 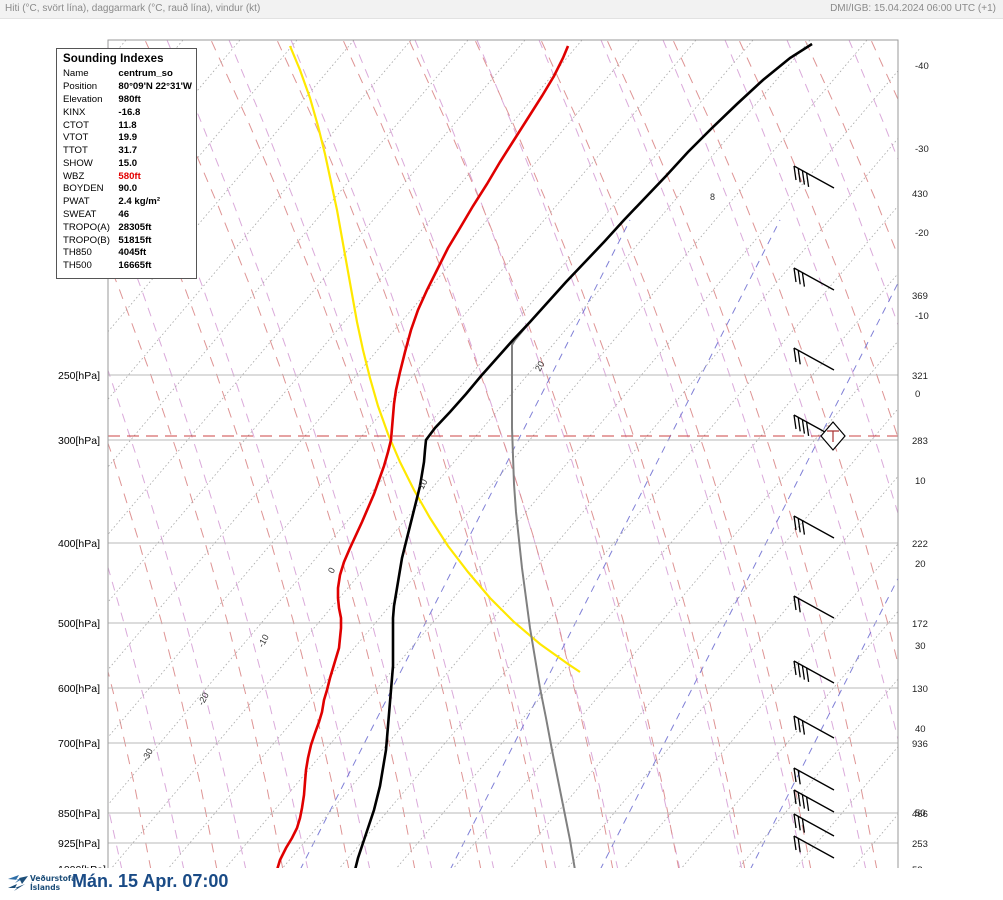 I want to click on right-height-tick-label: 430, so click(x=920, y=194).